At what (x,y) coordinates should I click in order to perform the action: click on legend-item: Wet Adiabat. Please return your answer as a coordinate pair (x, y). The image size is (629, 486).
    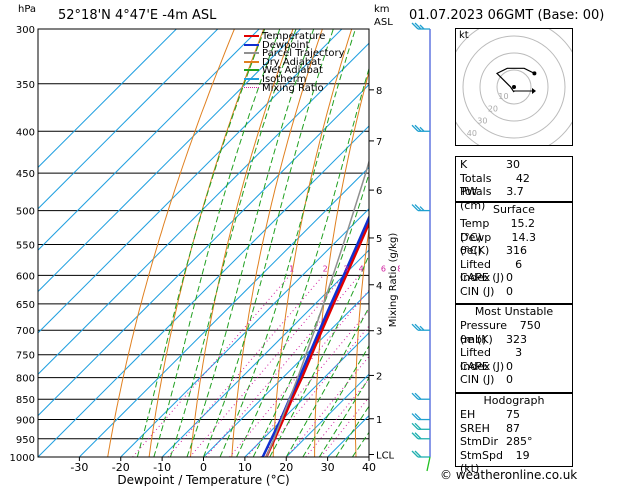
    Looking at the image, I should click on (283, 71).